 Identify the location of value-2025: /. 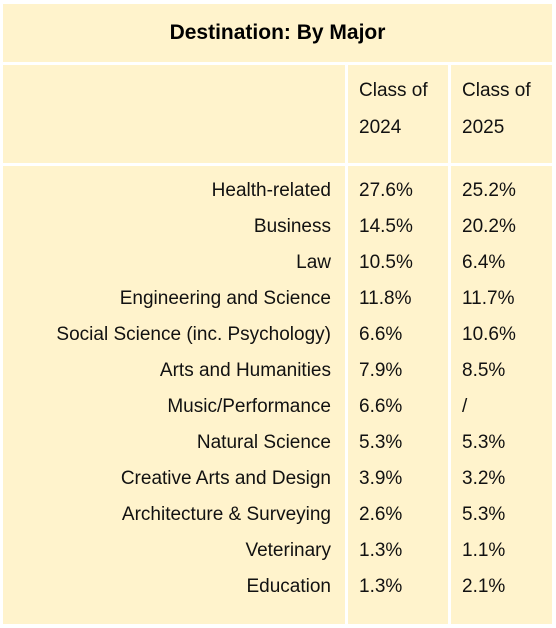
(465, 406).